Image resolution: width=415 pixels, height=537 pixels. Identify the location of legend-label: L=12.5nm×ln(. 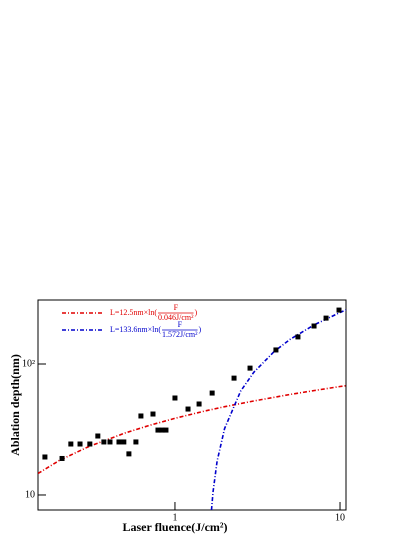
(133, 312).